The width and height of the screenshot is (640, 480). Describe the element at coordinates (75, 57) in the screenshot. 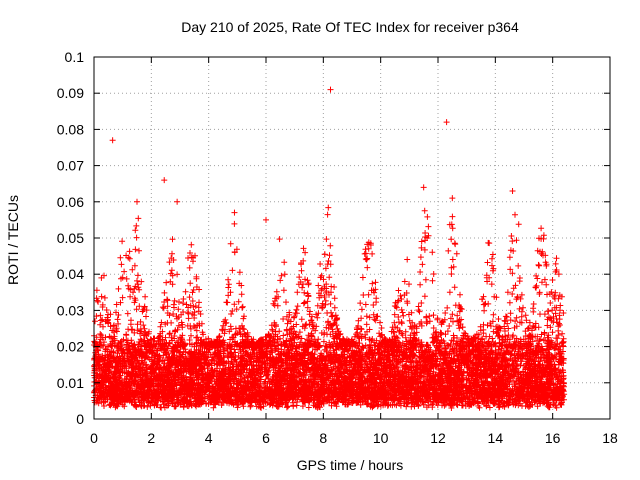

I see `y-tick-label: 0.1` at that location.